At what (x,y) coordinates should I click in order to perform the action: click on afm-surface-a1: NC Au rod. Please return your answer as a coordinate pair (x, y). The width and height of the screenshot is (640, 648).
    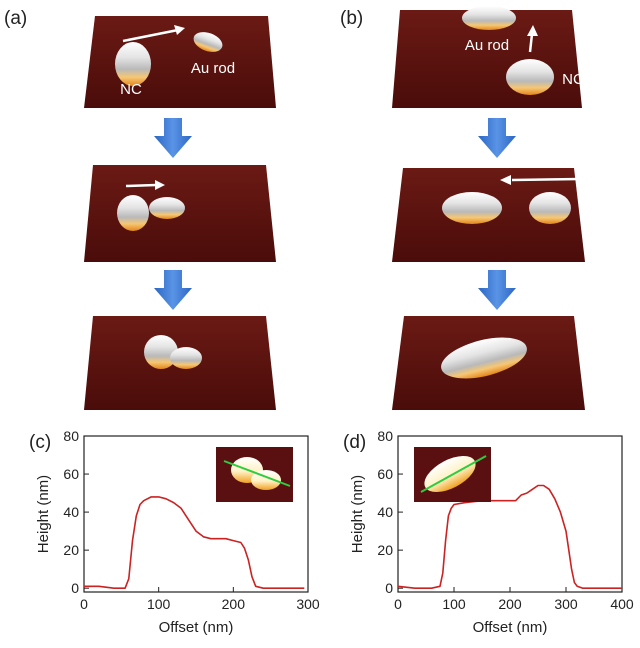
    Looking at the image, I should click on (180, 62).